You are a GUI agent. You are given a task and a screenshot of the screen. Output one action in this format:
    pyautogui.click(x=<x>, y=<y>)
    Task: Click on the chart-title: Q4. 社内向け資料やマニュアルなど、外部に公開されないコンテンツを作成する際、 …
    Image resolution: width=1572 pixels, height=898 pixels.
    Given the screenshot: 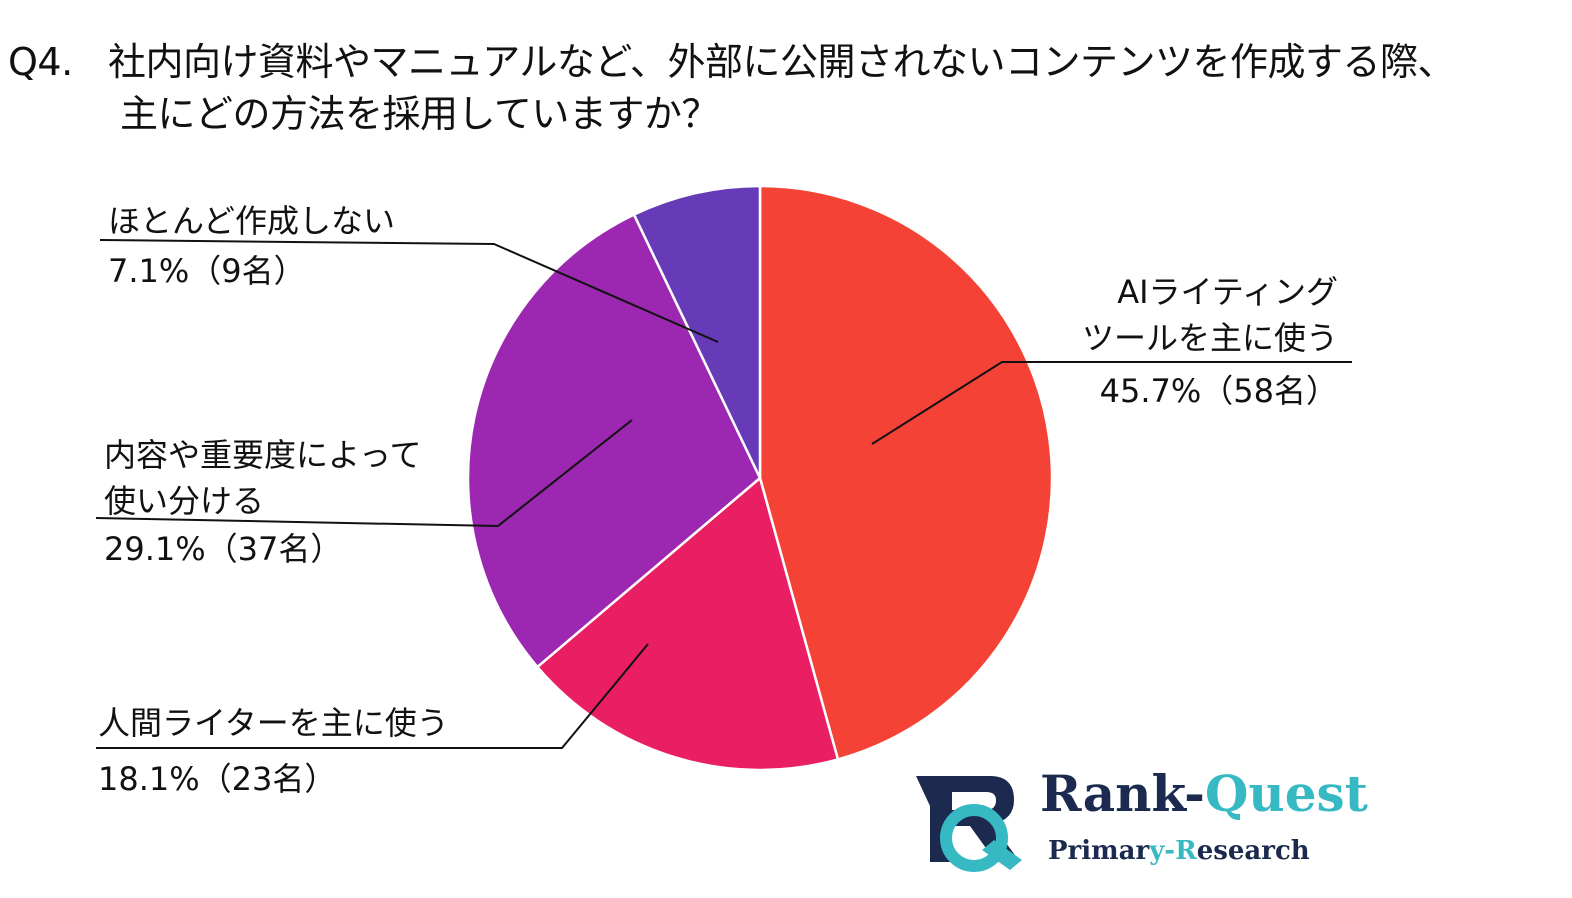 What is the action you would take?
    pyautogui.click(x=731, y=88)
    